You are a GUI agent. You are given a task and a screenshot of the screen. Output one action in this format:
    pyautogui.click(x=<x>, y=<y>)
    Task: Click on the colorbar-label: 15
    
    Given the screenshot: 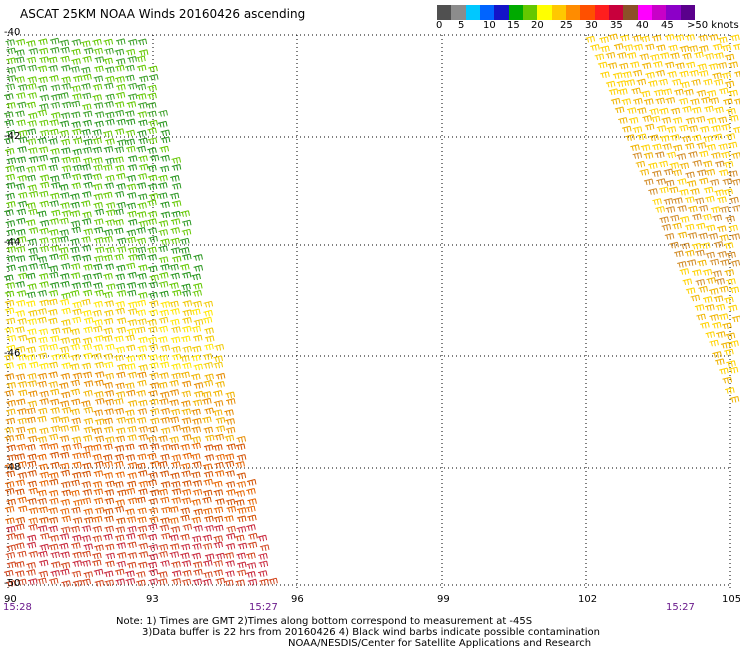 What is the action you would take?
    pyautogui.click(x=513, y=25)
    